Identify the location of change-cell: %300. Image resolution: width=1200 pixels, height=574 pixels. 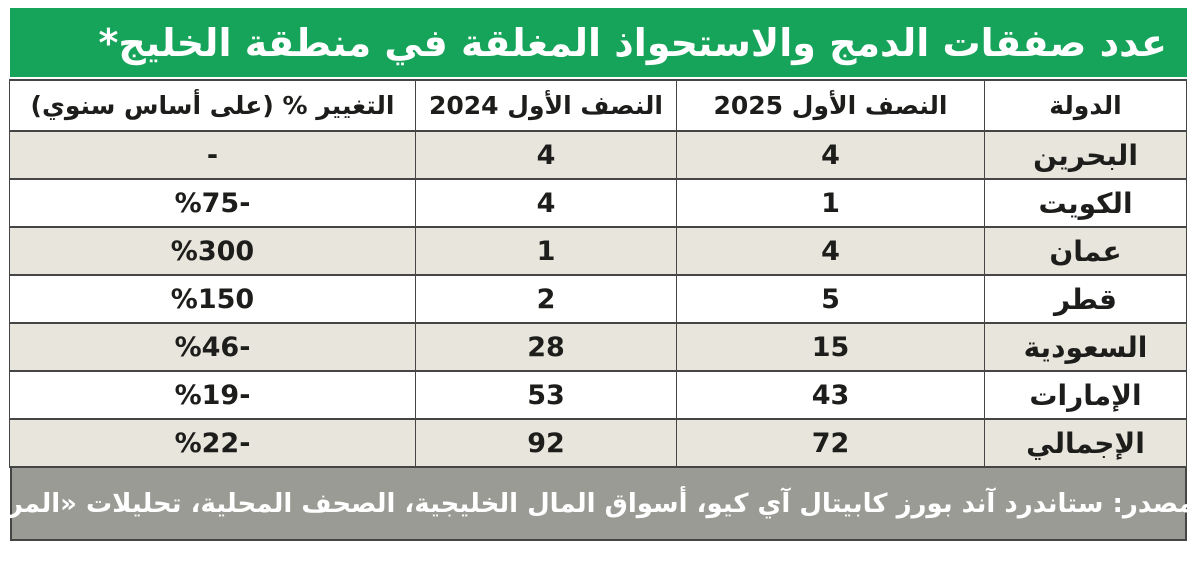
(212, 251).